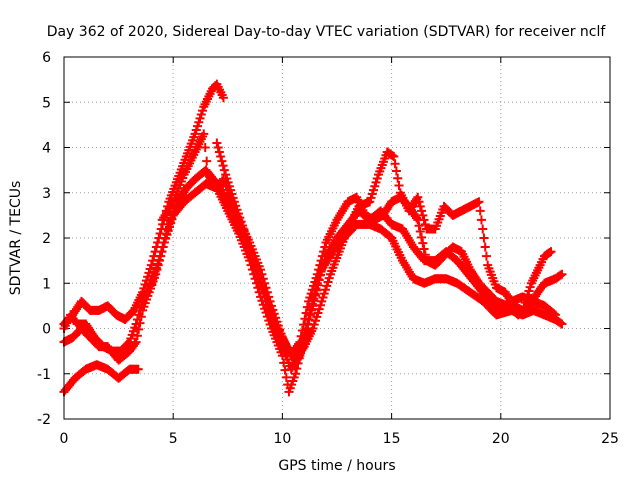 This screenshot has width=640, height=480. Describe the element at coordinates (610, 439) in the screenshot. I see `x-tick-label: 25` at that location.